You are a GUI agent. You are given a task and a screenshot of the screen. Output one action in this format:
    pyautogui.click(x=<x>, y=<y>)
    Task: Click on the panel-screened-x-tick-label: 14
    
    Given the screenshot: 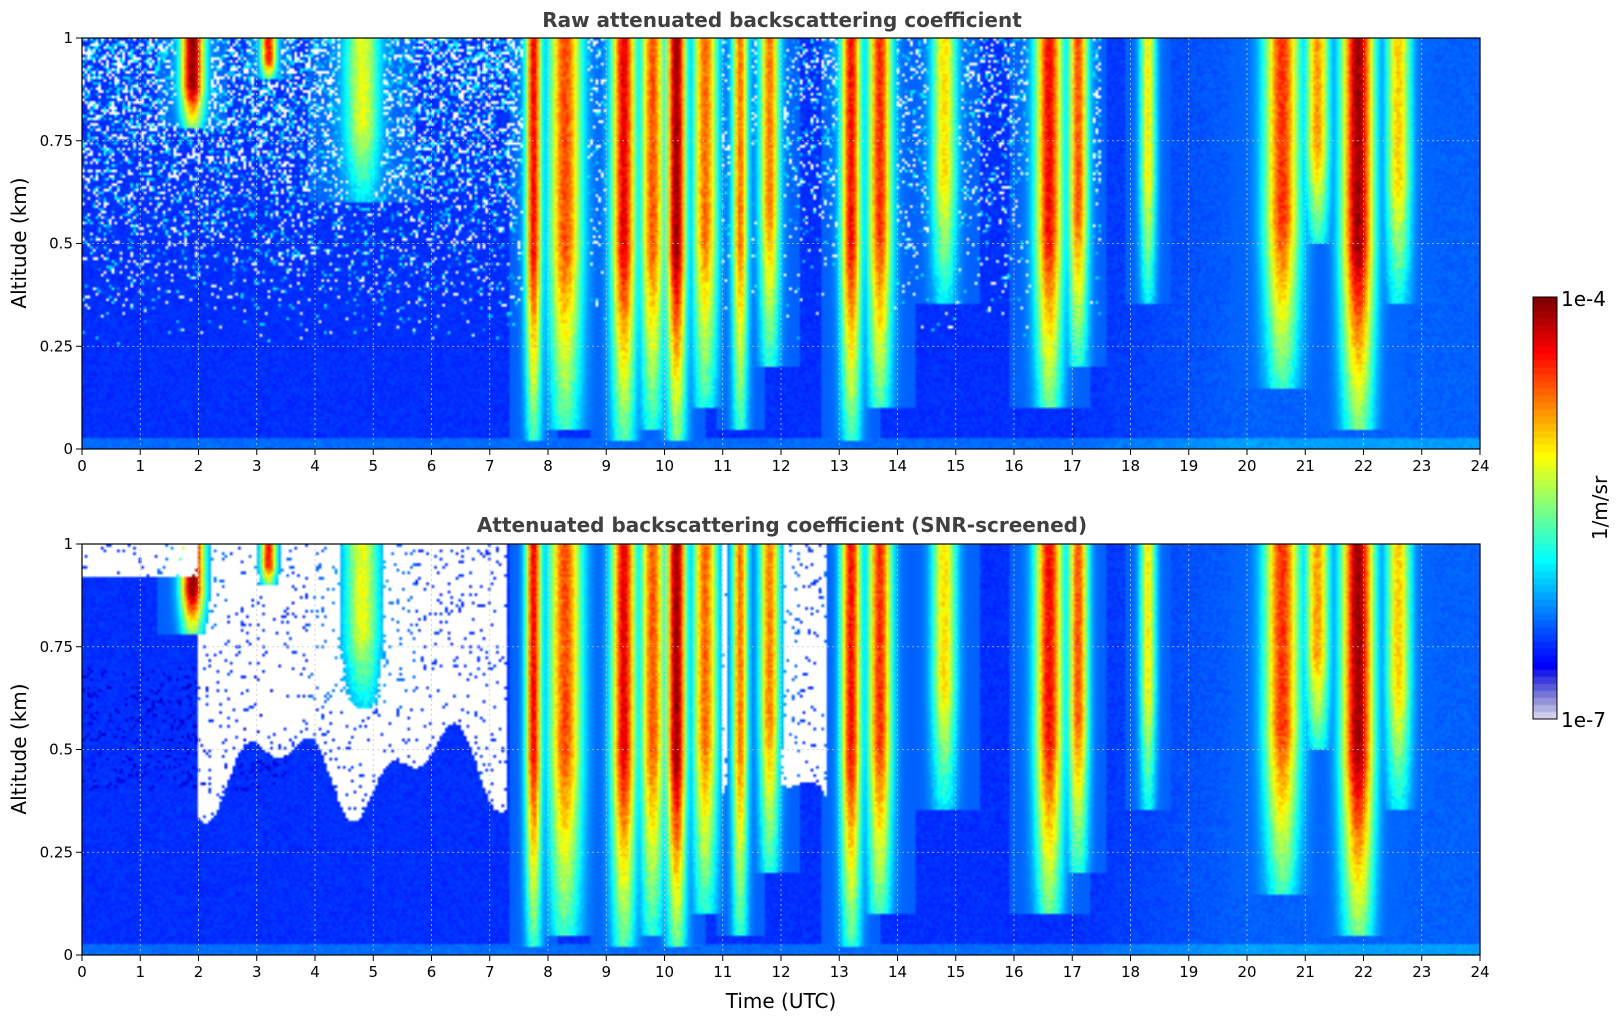 What is the action you would take?
    pyautogui.click(x=897, y=972)
    